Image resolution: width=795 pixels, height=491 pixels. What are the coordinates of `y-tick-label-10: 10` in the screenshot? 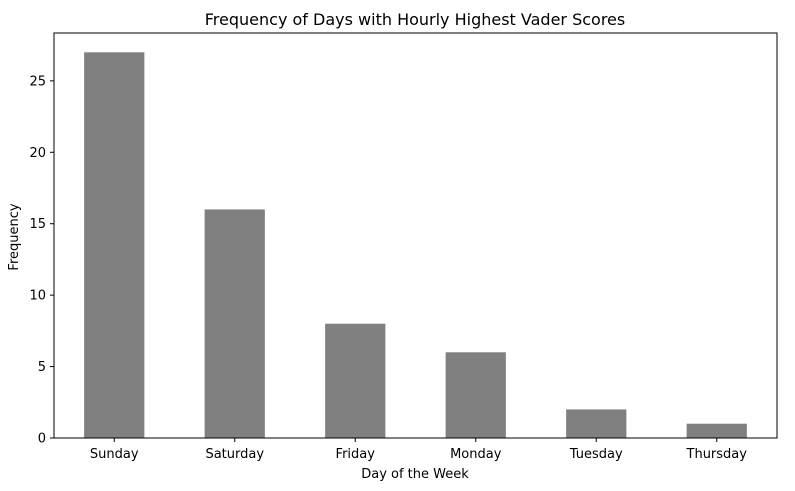 It's located at (37, 296).